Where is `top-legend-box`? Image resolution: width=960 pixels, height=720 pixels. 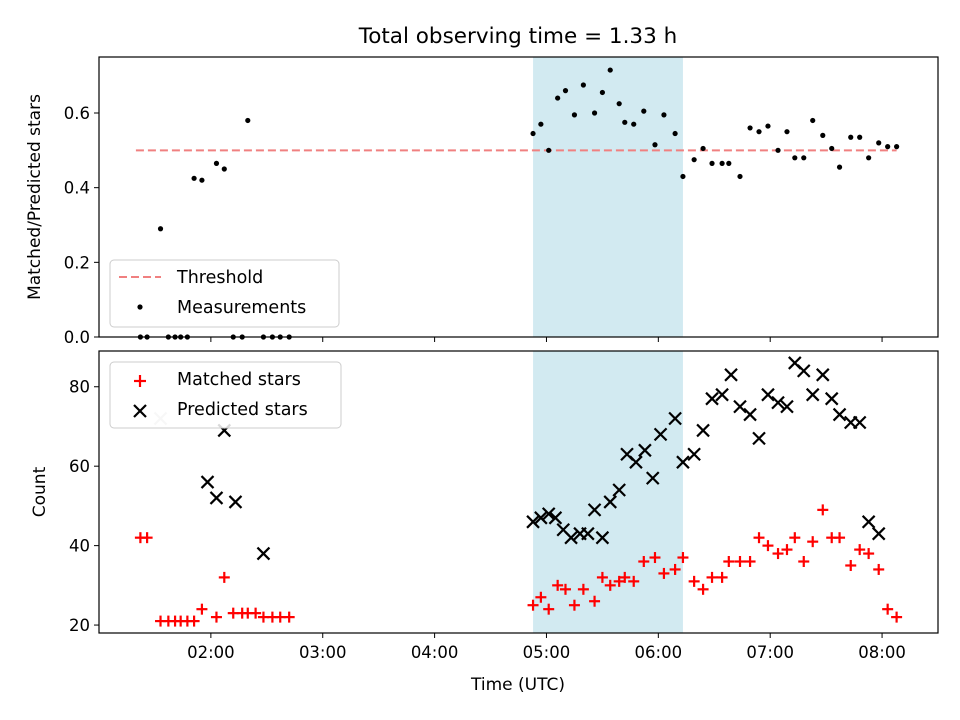 top-legend-box is located at coordinates (224, 293).